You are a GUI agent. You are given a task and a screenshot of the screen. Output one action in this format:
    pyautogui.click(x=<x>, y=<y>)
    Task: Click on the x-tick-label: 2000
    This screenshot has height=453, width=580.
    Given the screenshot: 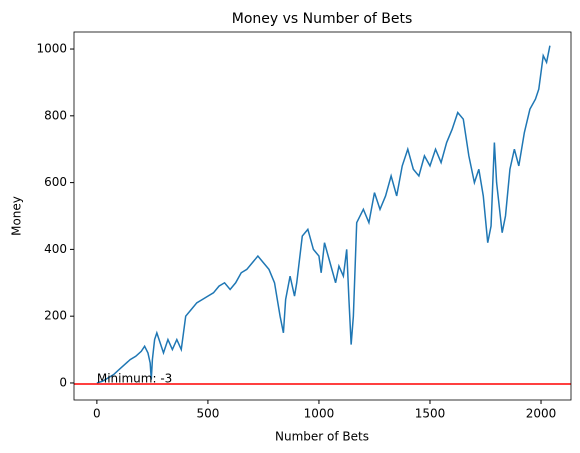 What is the action you would take?
    pyautogui.click(x=541, y=414)
    